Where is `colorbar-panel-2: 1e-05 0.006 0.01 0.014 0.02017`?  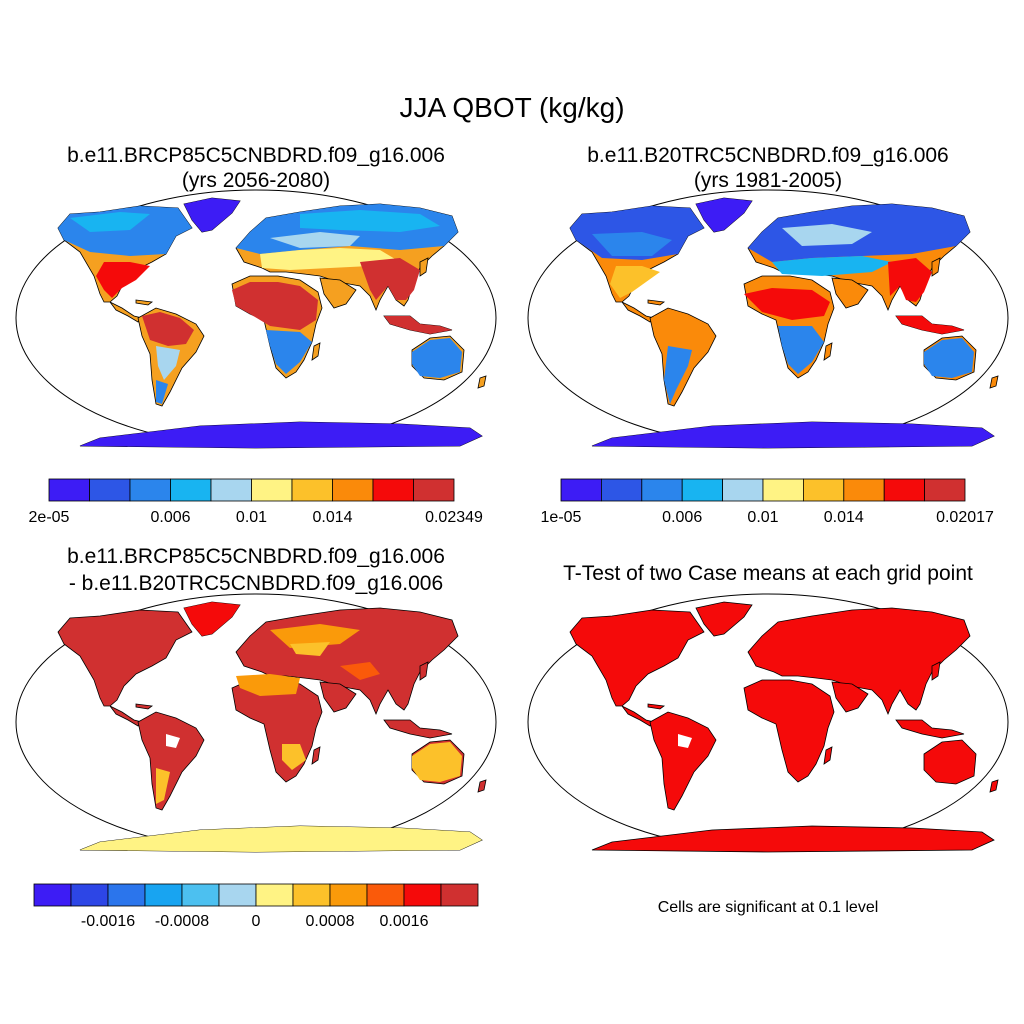 colorbar-panel-2: 1e-05 0.006 0.01 0.014 0.02017 is located at coordinates (767, 502).